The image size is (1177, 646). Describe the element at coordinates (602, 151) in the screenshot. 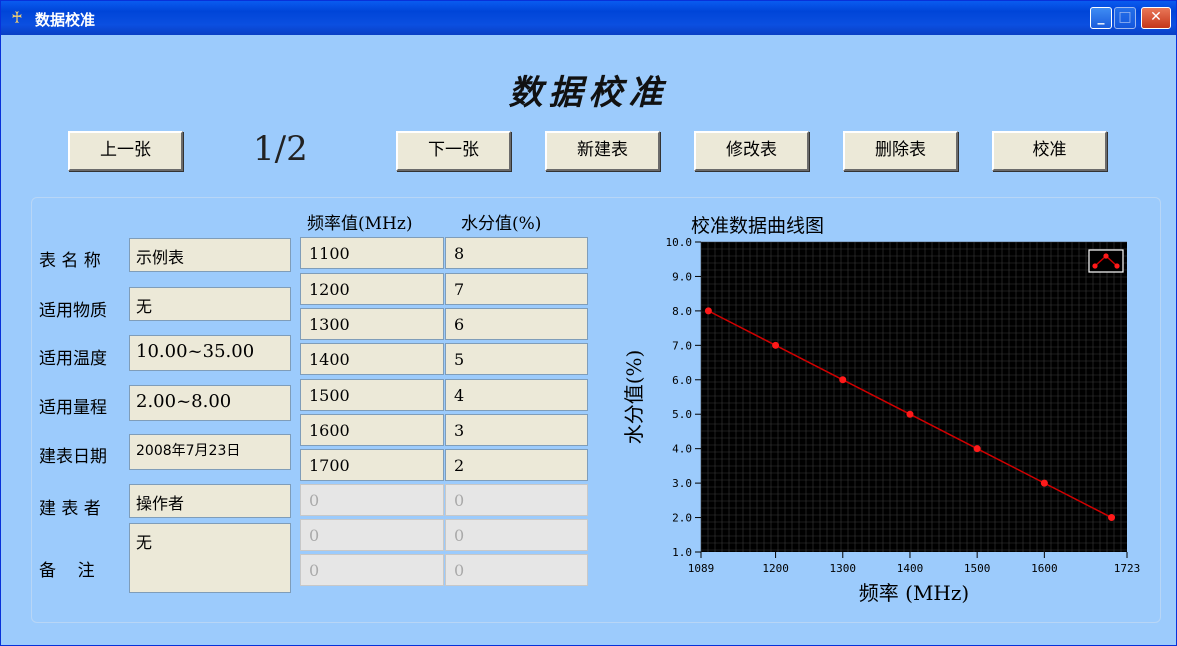

I see `new-table-button: 新建表` at that location.